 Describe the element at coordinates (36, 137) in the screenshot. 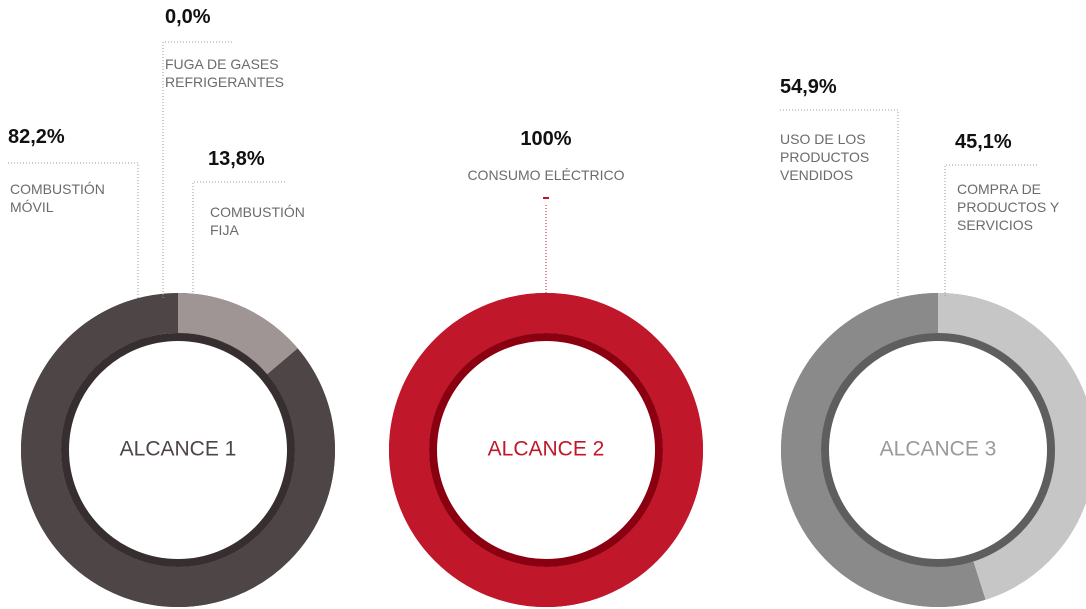

I see `value-label: 82,2%` at that location.